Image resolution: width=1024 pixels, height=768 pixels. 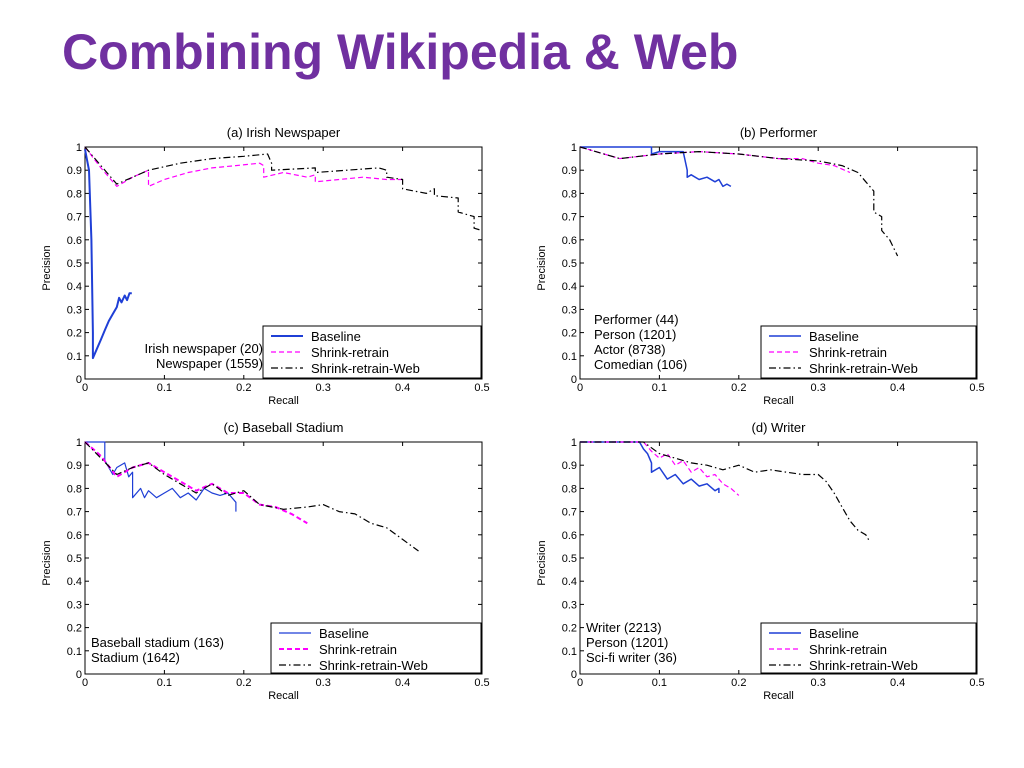 I want to click on chart-title: (d) Writer, so click(x=779, y=427).